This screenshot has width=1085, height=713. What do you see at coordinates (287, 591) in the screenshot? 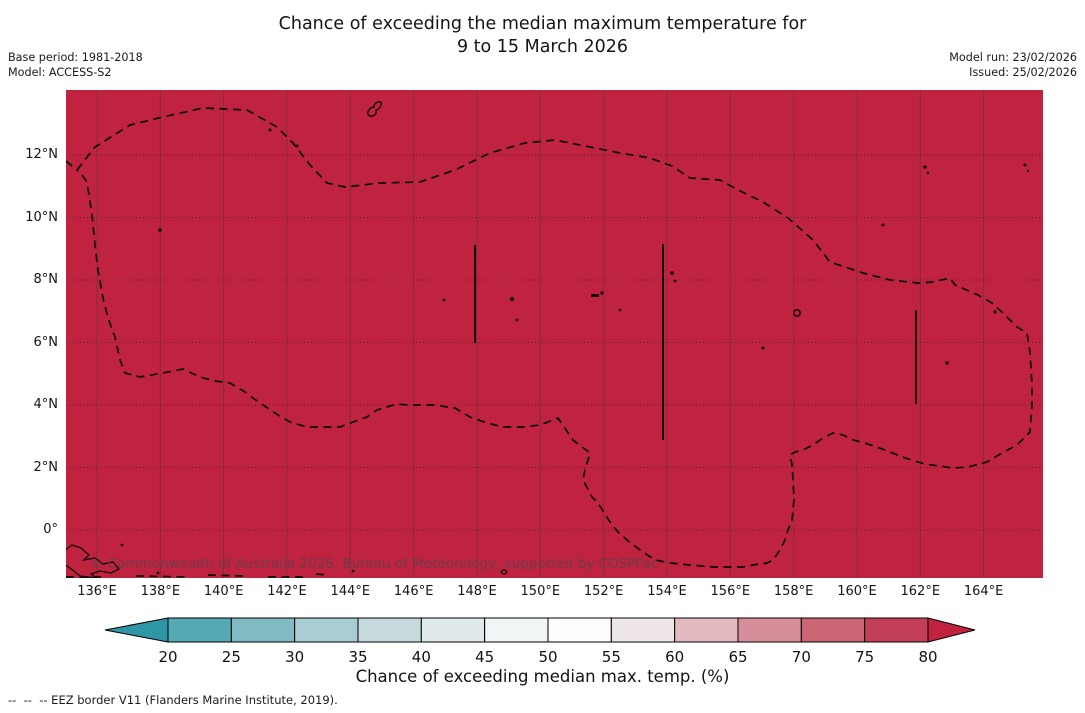
I see `x-tick-label: 142°E` at bounding box center [287, 591].